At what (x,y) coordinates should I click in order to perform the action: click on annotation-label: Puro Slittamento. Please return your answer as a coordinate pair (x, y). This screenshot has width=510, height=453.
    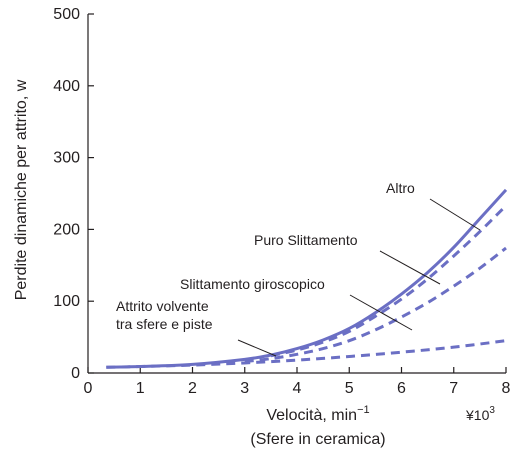
    Looking at the image, I should click on (306, 240).